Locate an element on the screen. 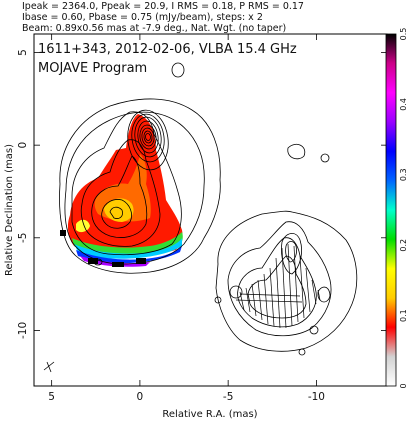  beam-symbol is located at coordinates (49, 367).